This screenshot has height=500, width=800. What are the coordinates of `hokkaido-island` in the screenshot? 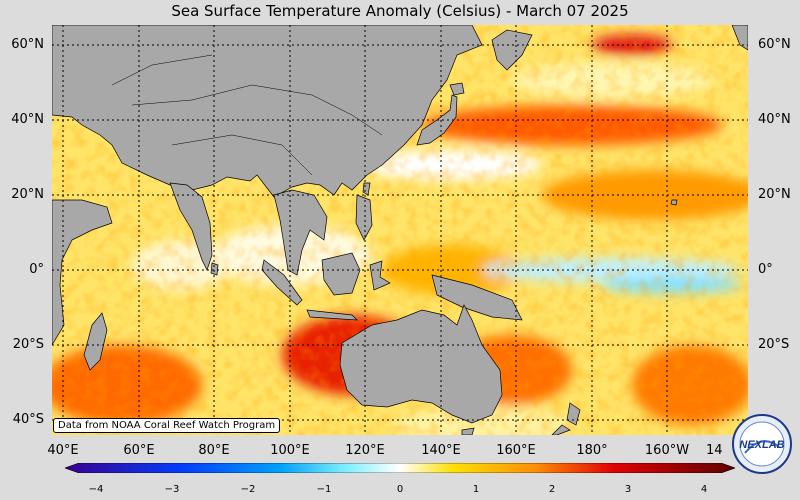 It's located at (457, 89).